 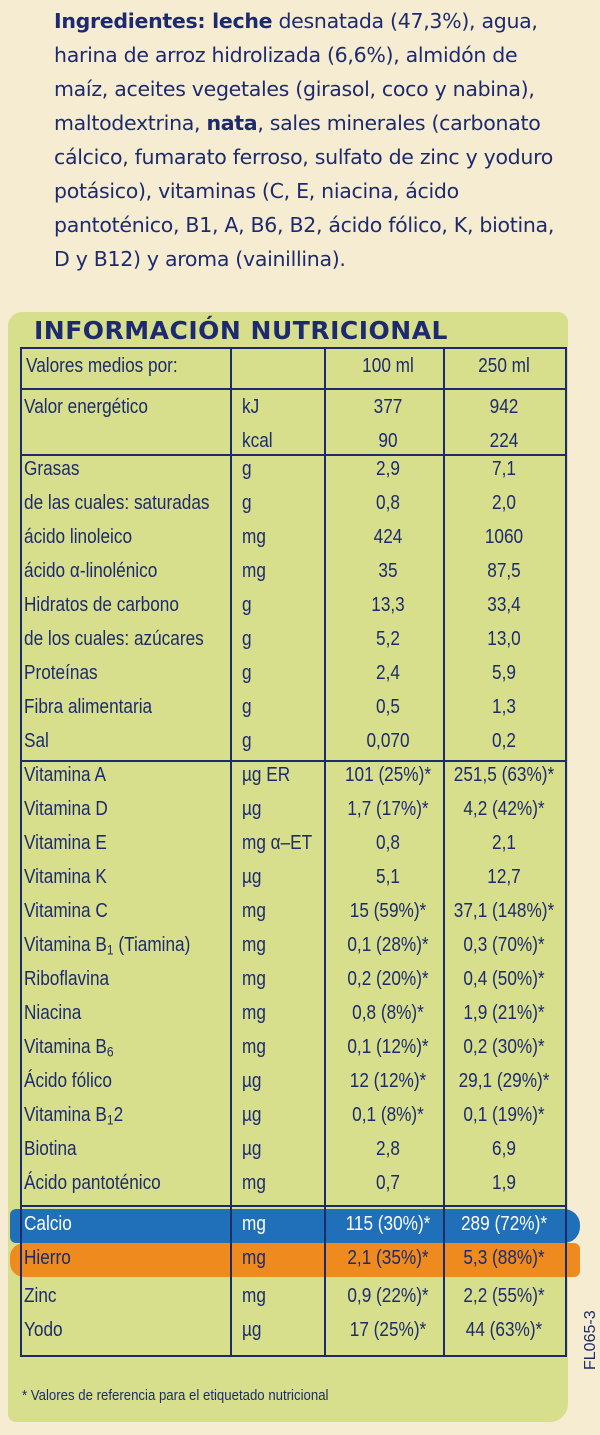 What do you see at coordinates (504, 571) in the screenshot?
I see `row-value-250ml: 87,5` at bounding box center [504, 571].